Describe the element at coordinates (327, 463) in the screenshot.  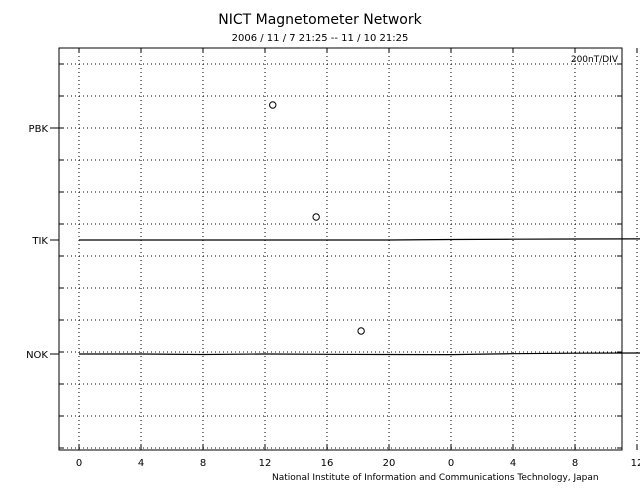
I see `x-tick-label: 16` at that location.